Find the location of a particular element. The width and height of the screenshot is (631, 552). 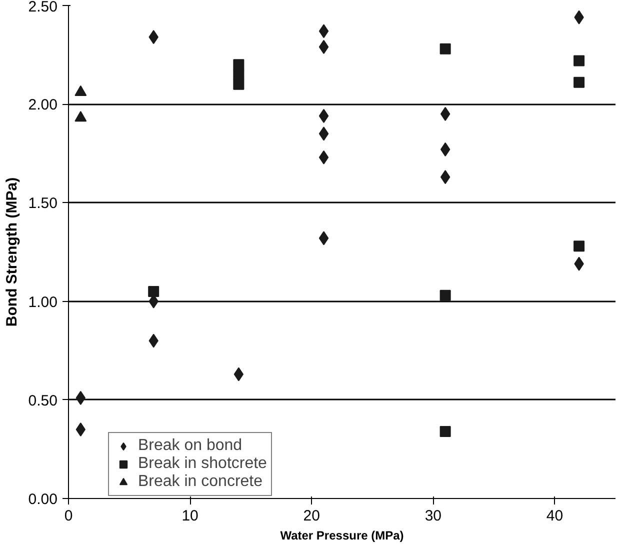

legend-label: Break in shotcrete is located at coordinates (202, 464).